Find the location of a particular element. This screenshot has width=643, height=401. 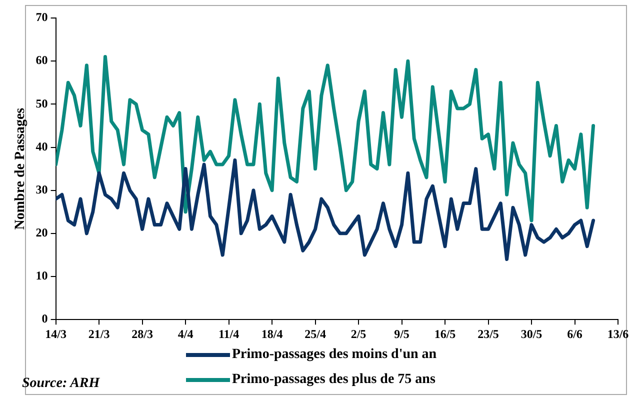

x-tick-label: 25/4 is located at coordinates (315, 333).